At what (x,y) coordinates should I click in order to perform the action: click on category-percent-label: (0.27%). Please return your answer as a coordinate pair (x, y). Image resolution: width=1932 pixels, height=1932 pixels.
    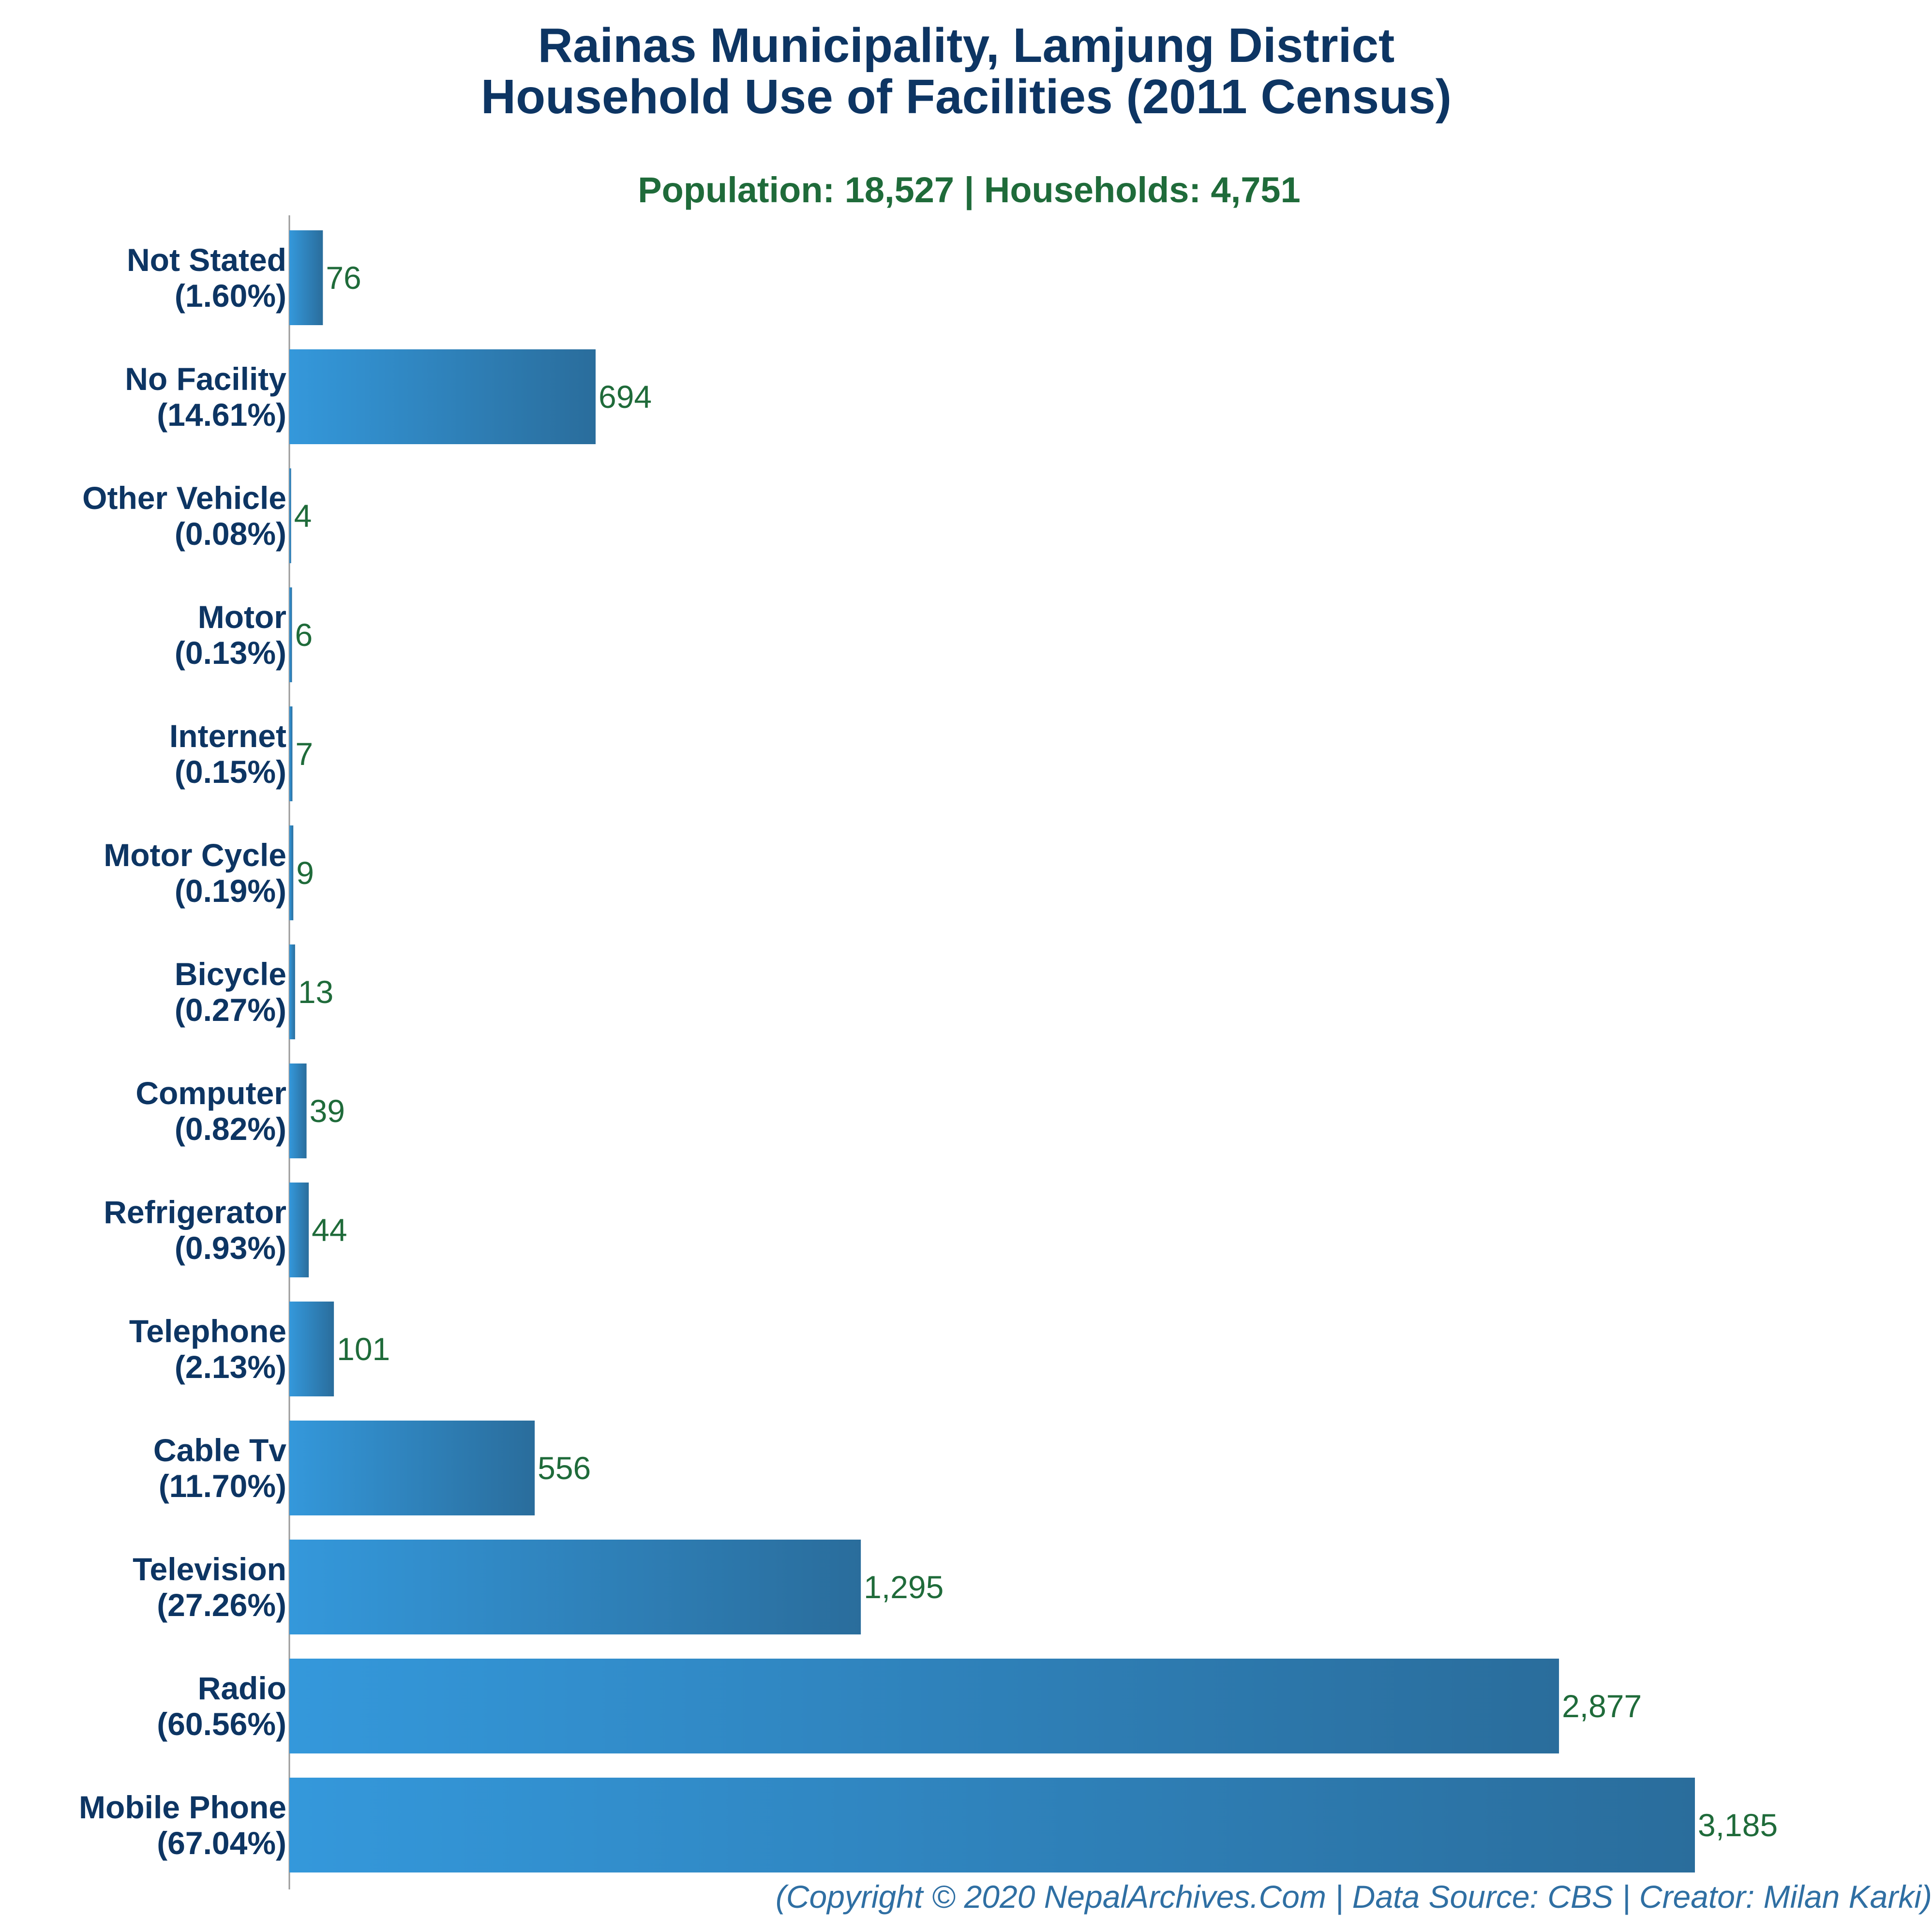
    Looking at the image, I should click on (230, 1010).